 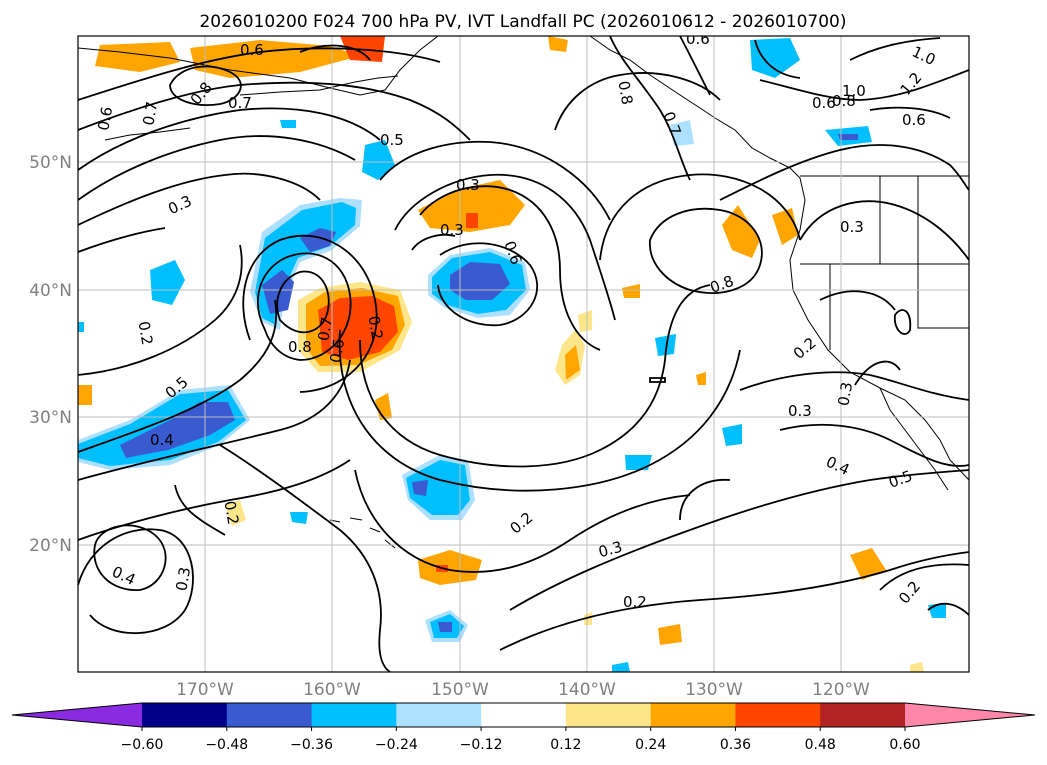 I want to click on lat-label: 30°N, so click(x=50, y=418).